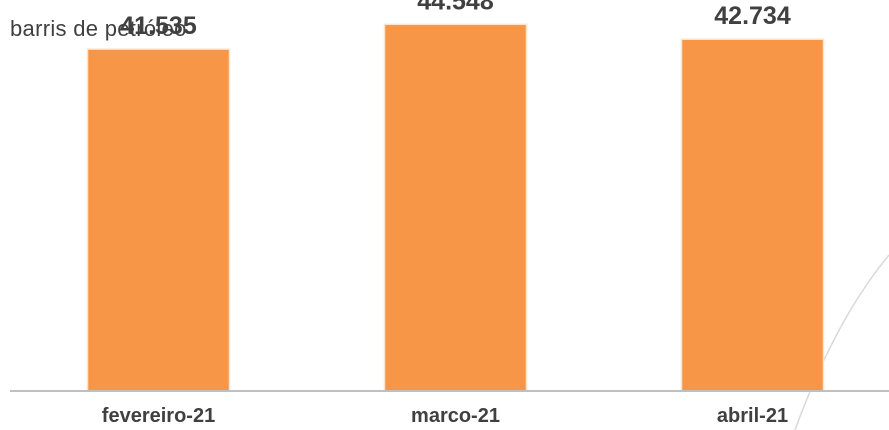  Describe the element at coordinates (841, 342) in the screenshot. I see `decorative-arc` at that location.